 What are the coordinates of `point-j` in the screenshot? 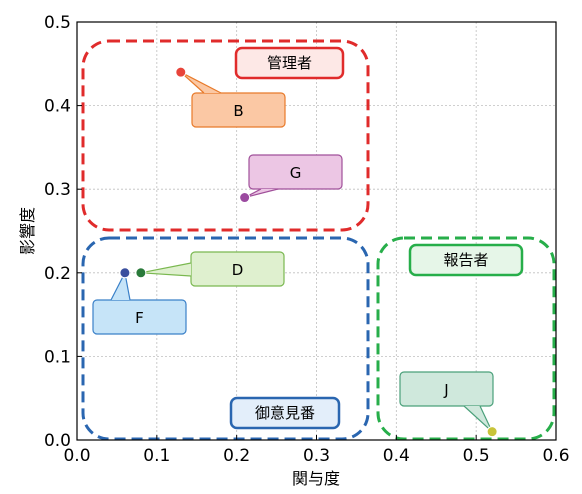 It's located at (492, 432).